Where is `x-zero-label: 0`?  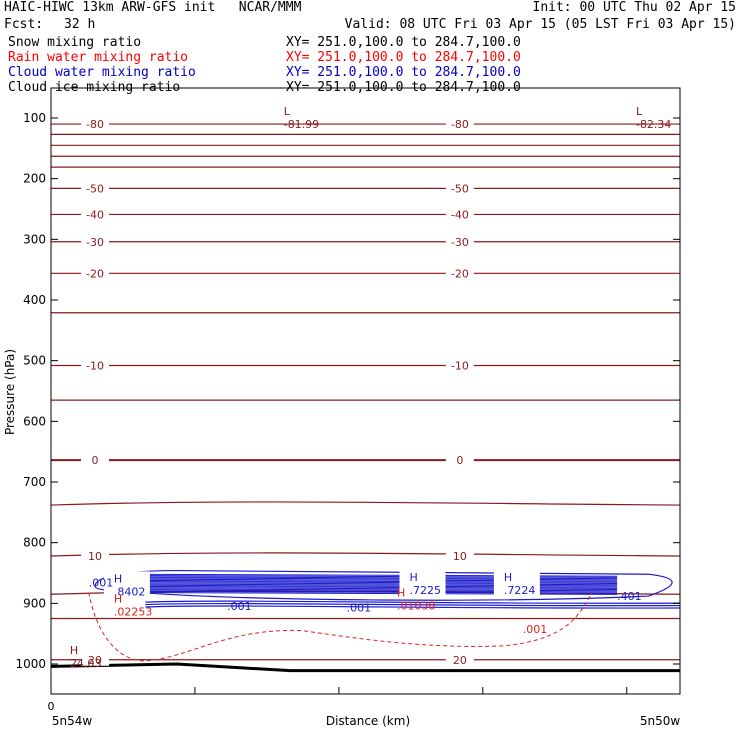
x-zero-label: 0 is located at coordinates (51, 706).